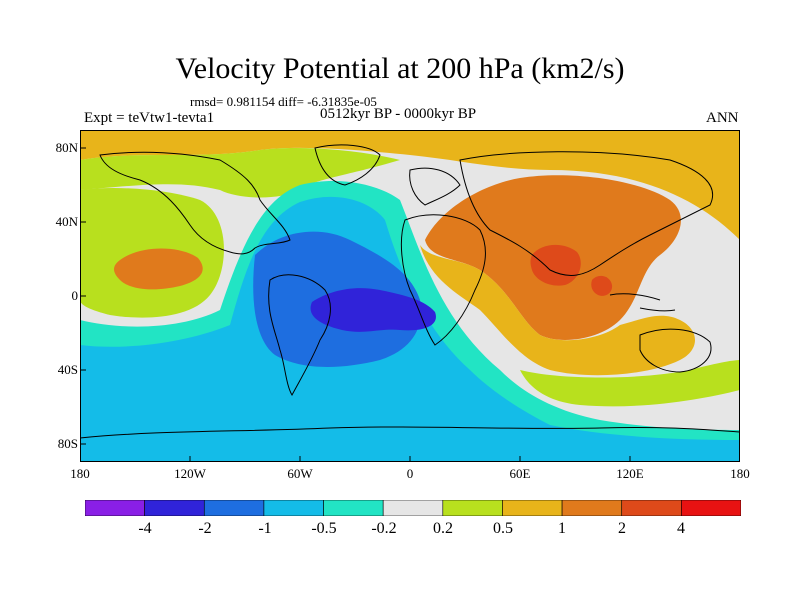 Image resolution: width=800 pixels, height=600 pixels. I want to click on period-label: 0512kyr BP - 0000kyr BP, so click(398, 114).